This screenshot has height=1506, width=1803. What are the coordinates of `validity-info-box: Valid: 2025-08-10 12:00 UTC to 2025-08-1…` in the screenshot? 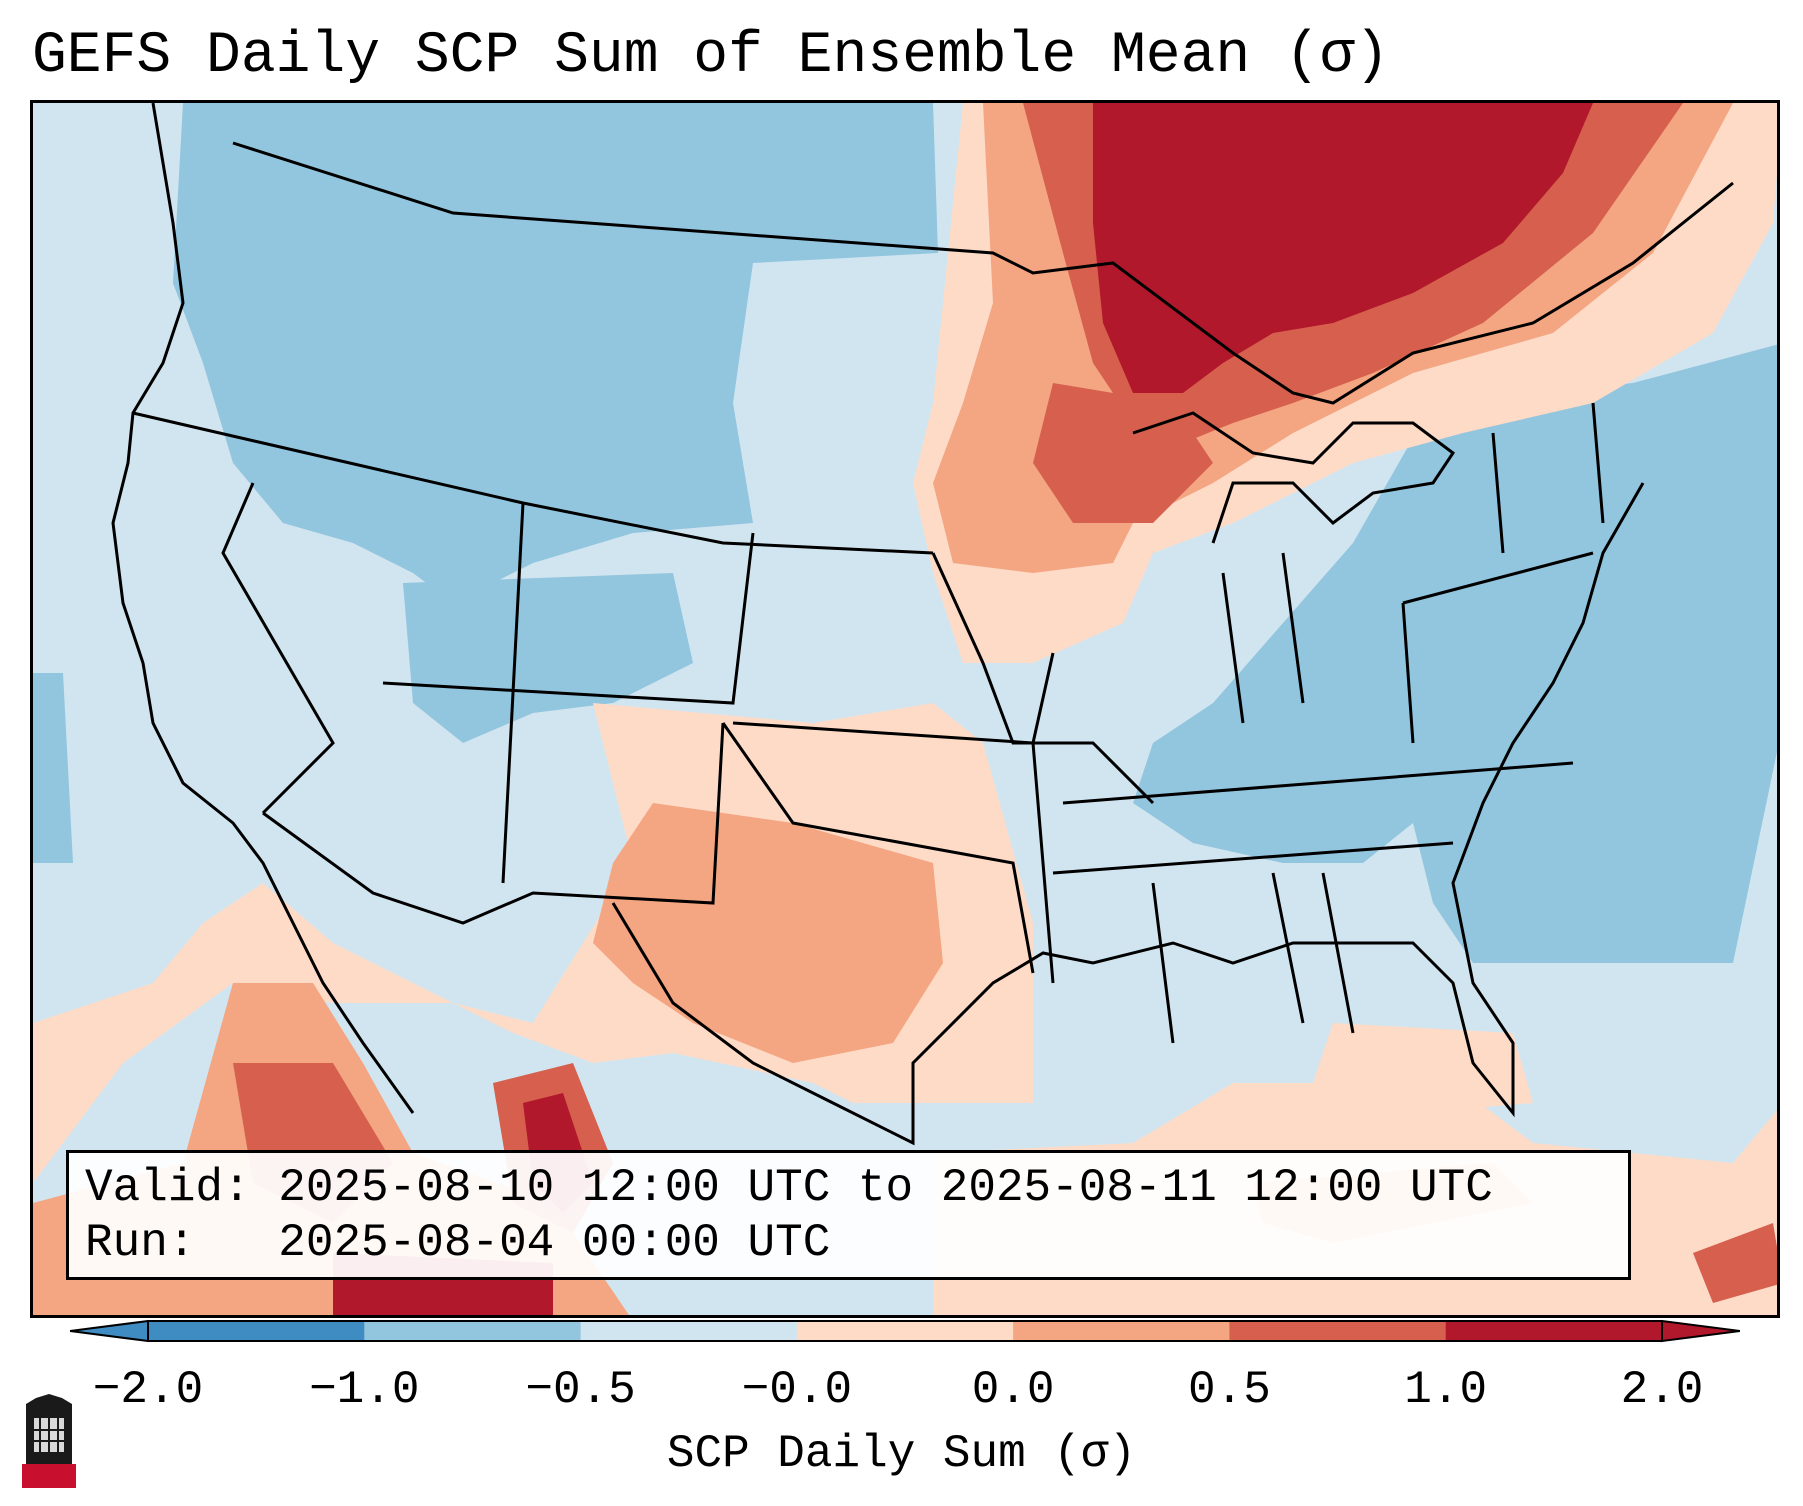 It's located at (848, 1215).